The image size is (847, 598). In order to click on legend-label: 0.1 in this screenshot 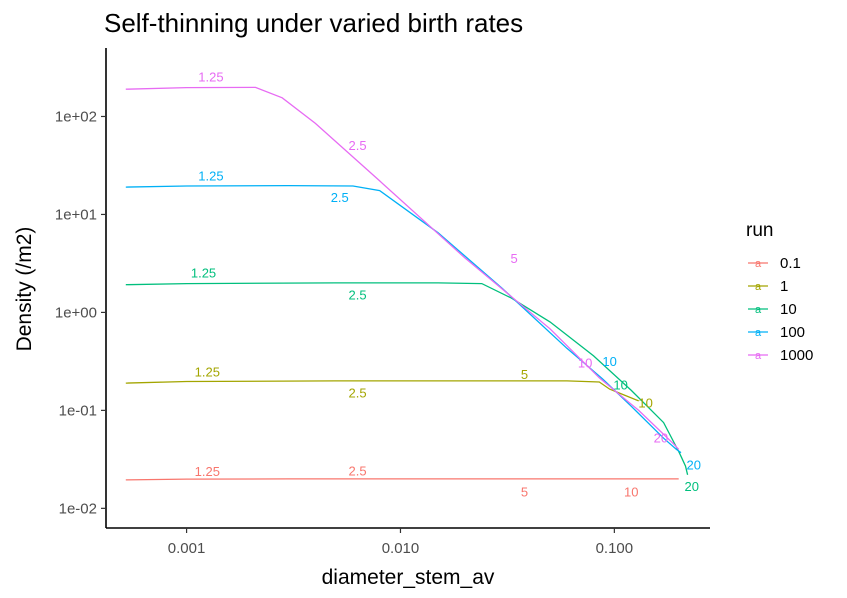, I will do `click(790, 263)`.